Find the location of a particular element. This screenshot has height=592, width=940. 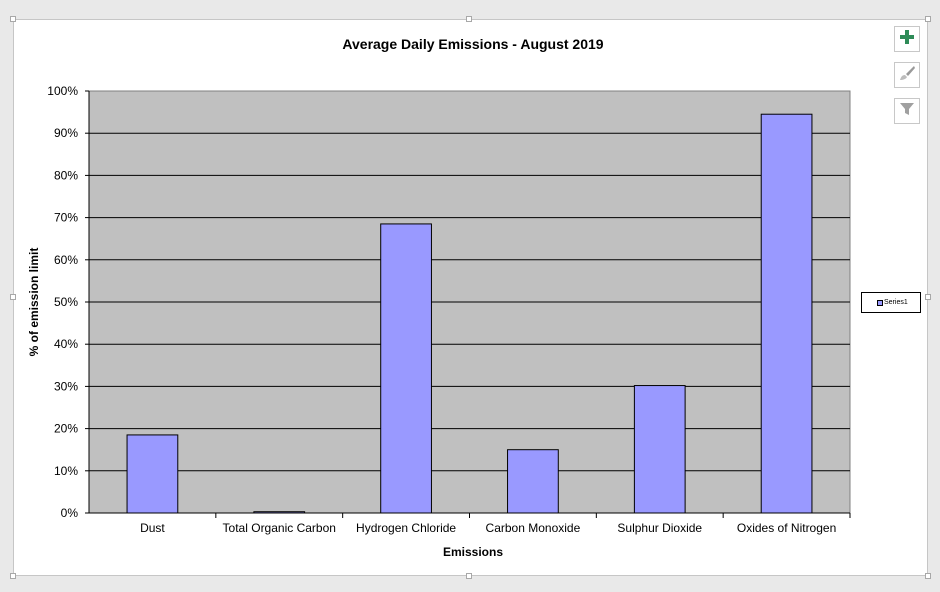

resize-handle-left is located at coordinates (13, 297).